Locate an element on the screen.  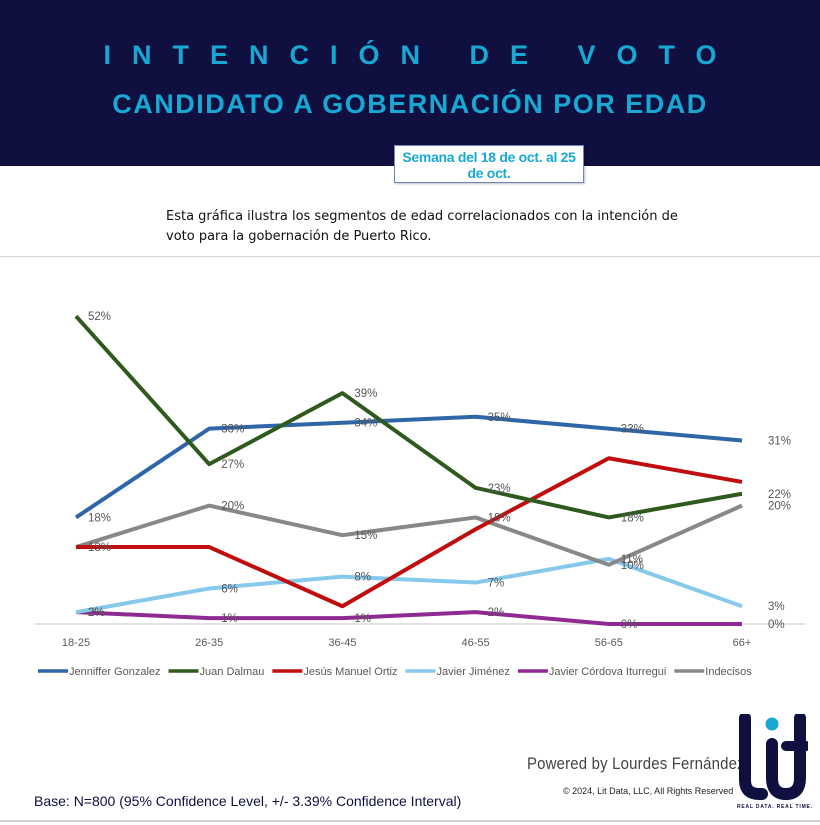
lit-logo-icon is located at coordinates (773, 757).